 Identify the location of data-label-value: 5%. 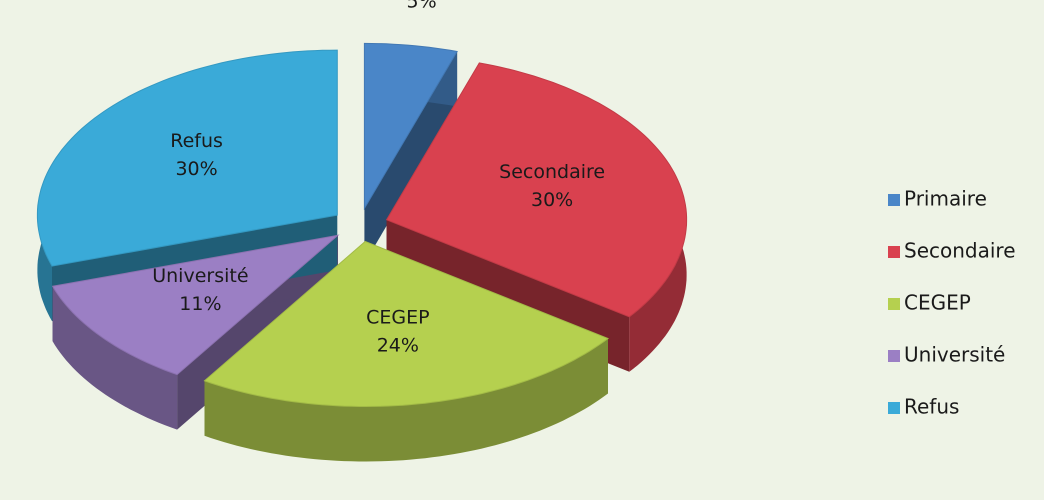
(422, 6).